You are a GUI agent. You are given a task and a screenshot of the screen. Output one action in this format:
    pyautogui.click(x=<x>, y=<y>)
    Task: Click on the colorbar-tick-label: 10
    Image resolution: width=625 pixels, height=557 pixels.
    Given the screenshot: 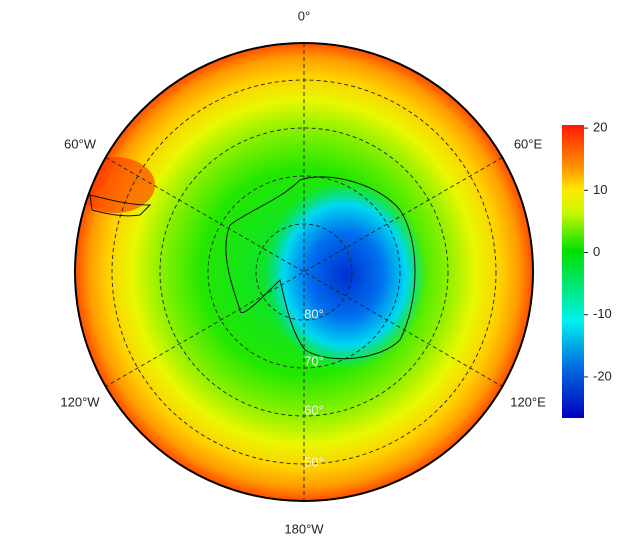 What is the action you would take?
    pyautogui.click(x=600, y=189)
    